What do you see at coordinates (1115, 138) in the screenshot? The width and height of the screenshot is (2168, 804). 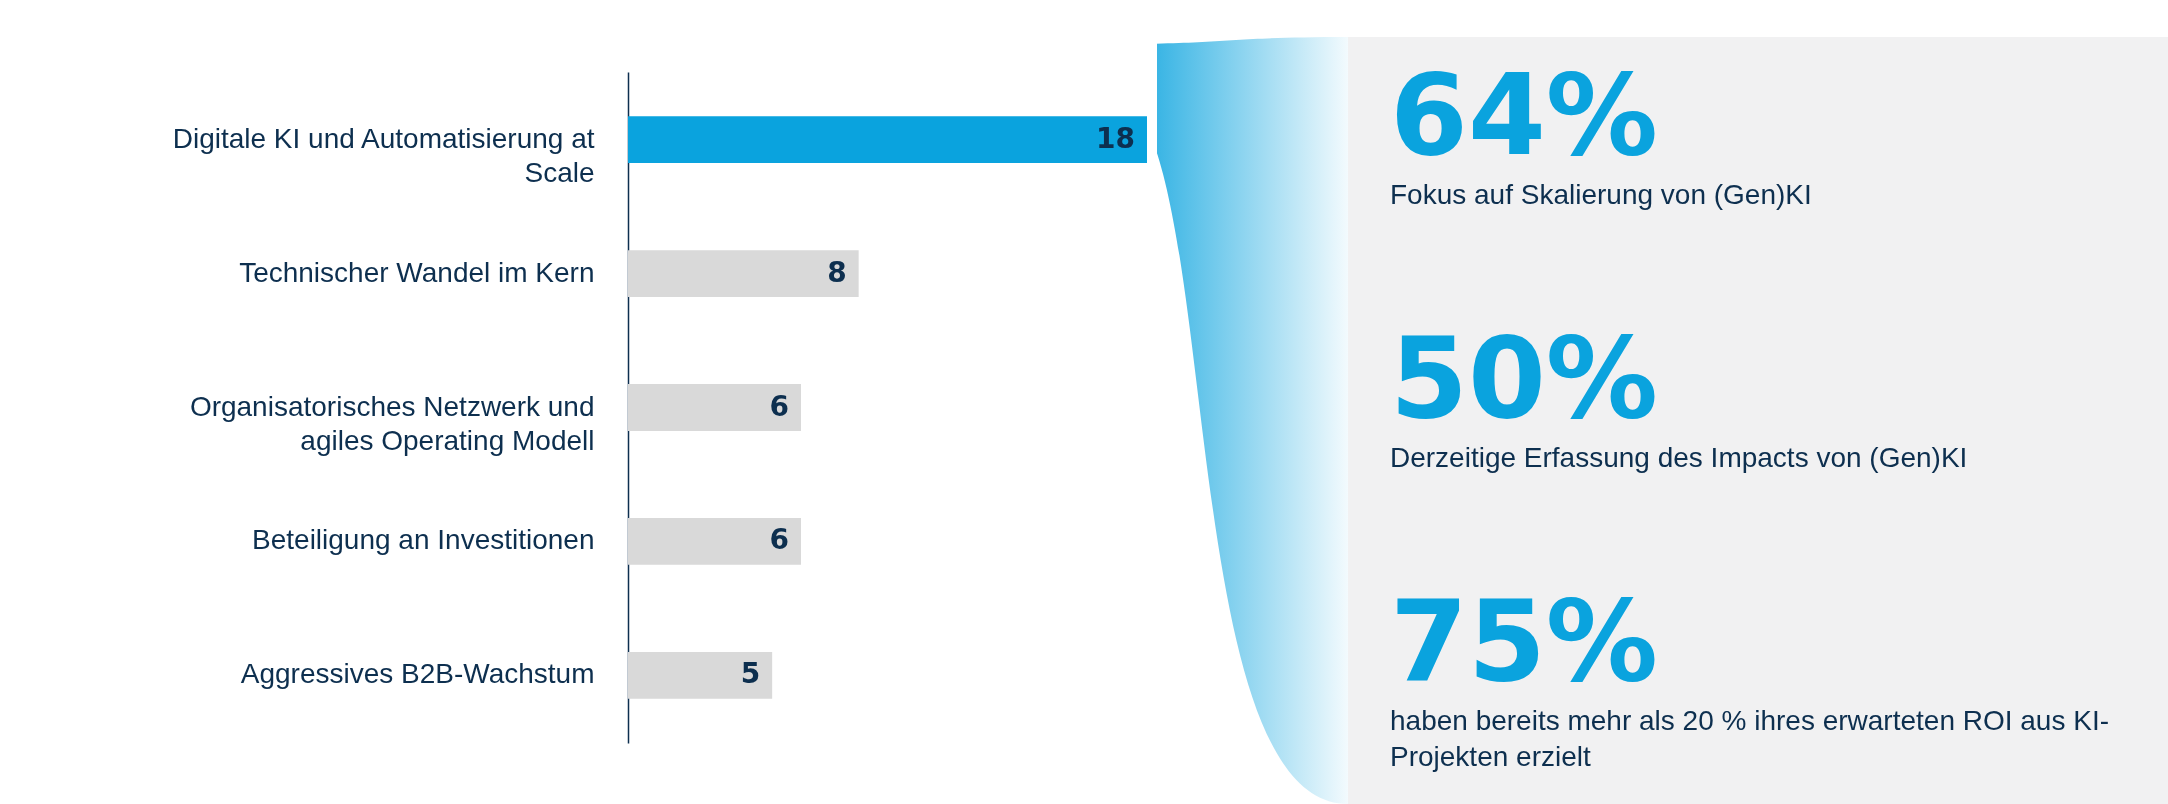 I see `data-label: 18` at bounding box center [1115, 138].